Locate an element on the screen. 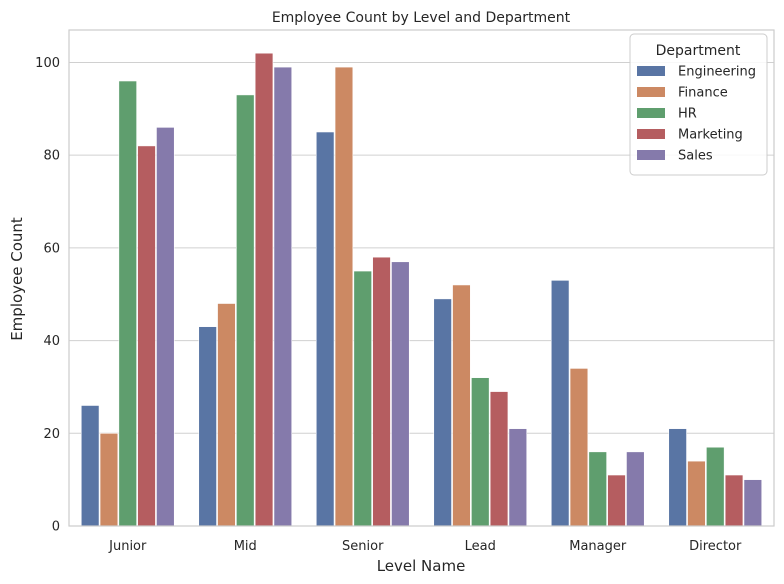  bar-engineering-mid is located at coordinates (207, 426).